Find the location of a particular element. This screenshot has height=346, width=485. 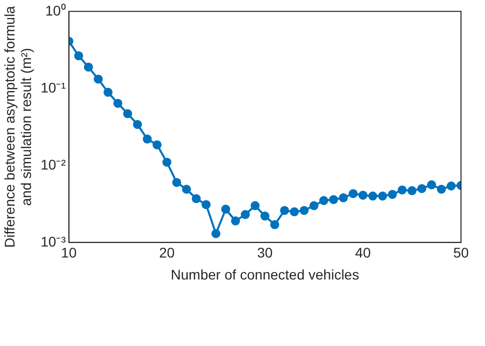

x-tick-label: 30 is located at coordinates (265, 252).